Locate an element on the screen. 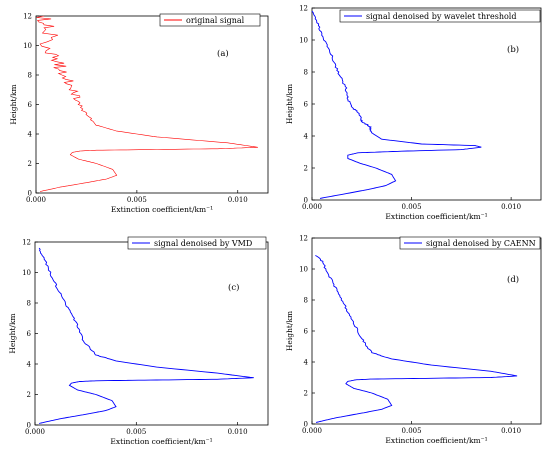 The width and height of the screenshot is (550, 454). panel-label: (d) is located at coordinates (513, 279).